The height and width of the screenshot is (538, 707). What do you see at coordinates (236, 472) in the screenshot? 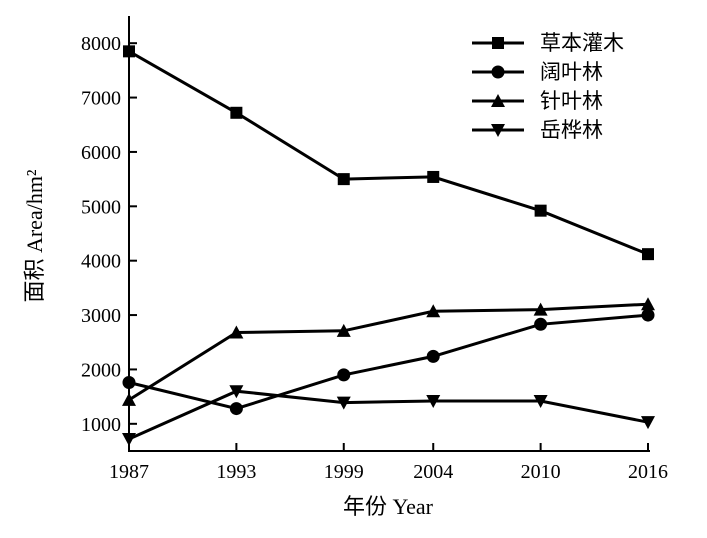
I see `x-tick-label: 1993` at bounding box center [236, 472].